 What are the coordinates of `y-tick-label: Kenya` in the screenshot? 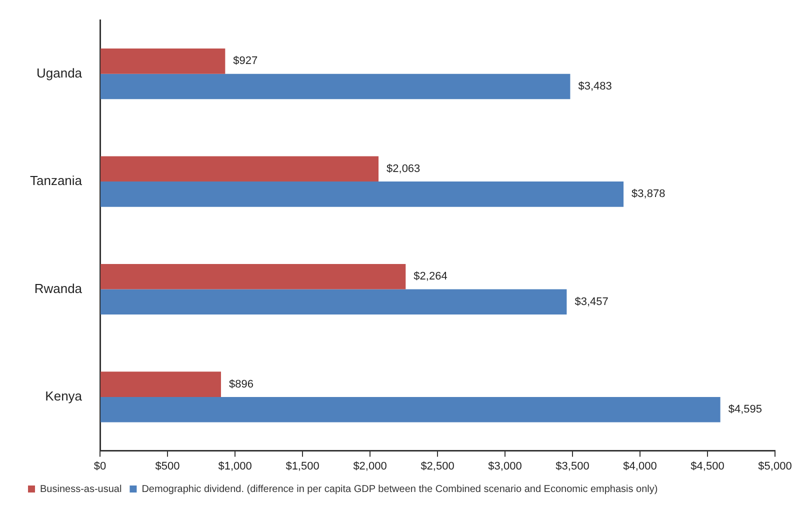 It's located at (64, 396).